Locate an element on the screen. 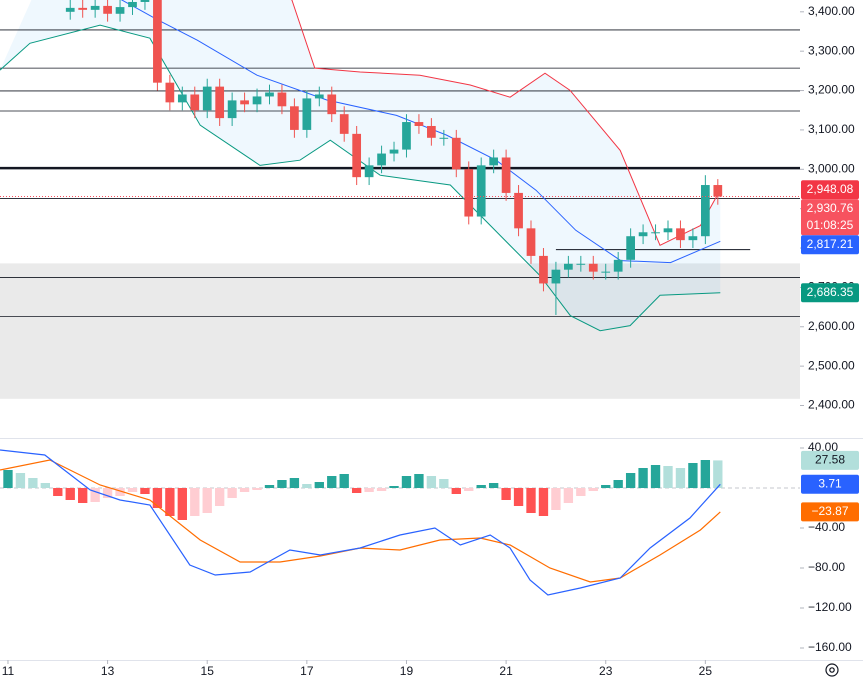 This screenshot has width=863, height=684. price-tag-label: 2,817.21 is located at coordinates (830, 244).